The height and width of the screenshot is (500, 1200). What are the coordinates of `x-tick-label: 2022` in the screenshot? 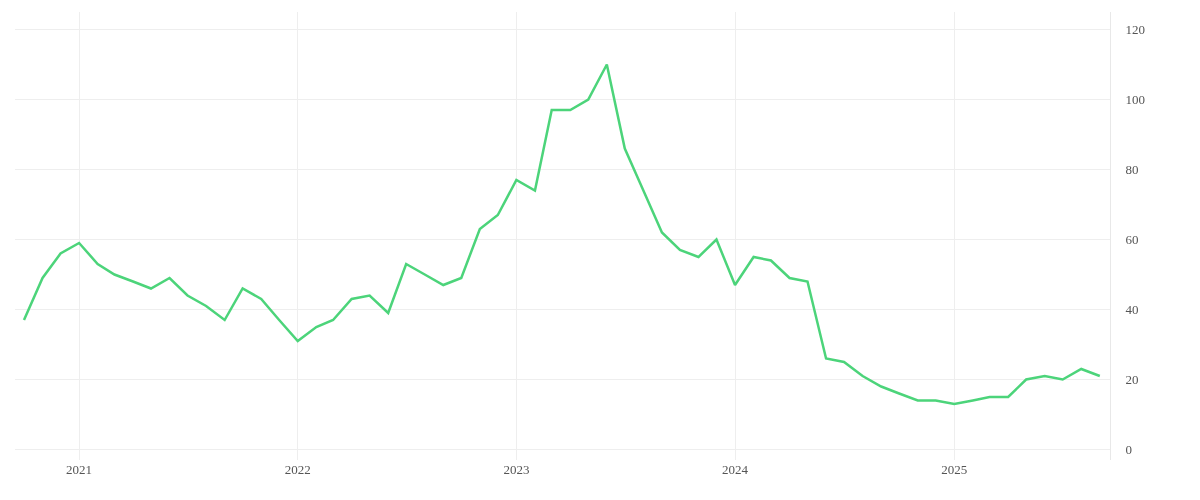 It's located at (297, 469).